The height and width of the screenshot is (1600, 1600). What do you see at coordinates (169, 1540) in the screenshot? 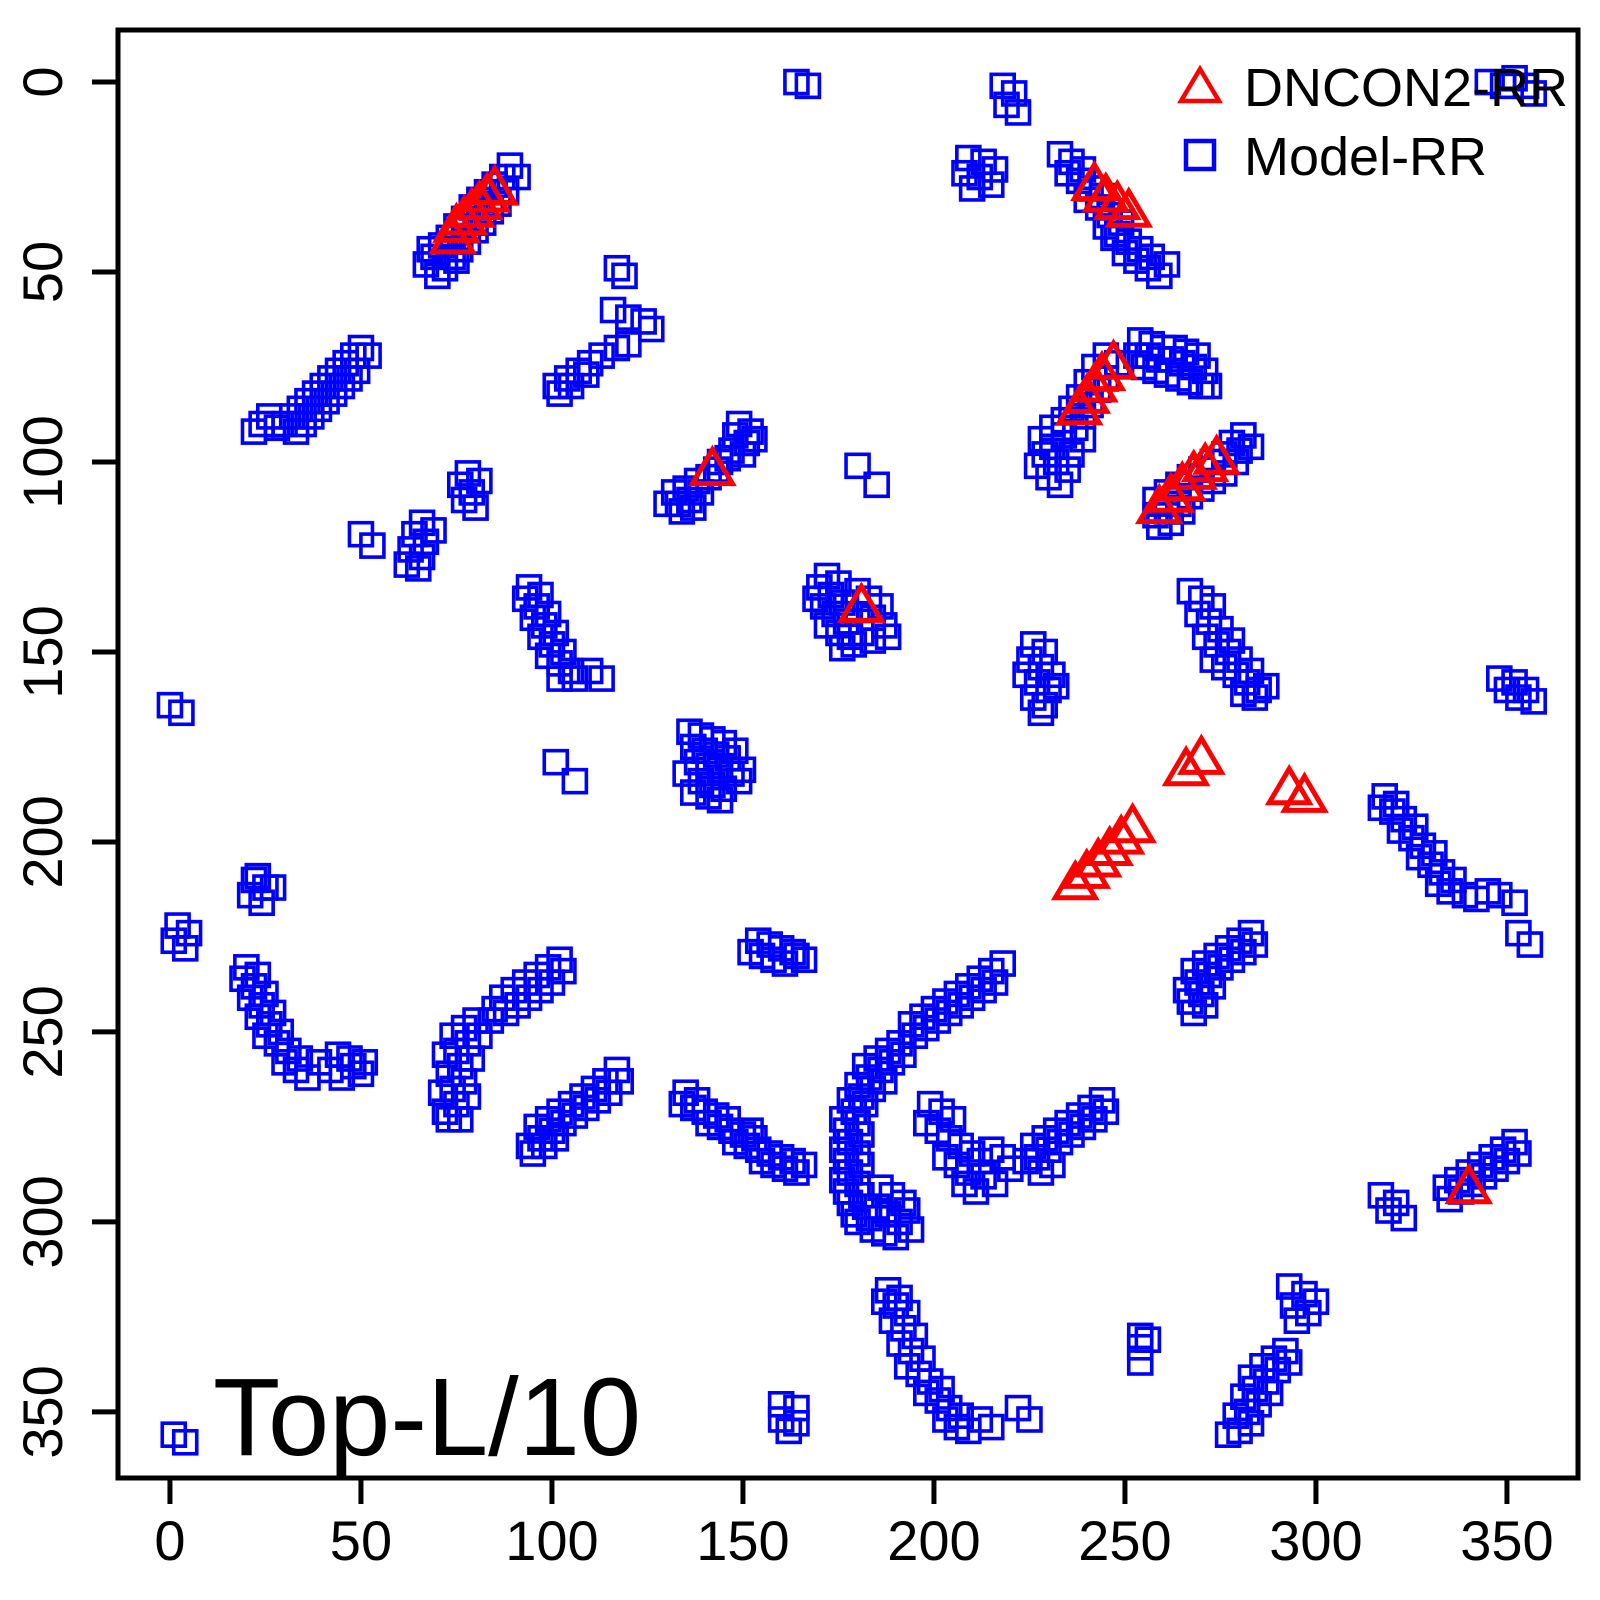
I see `x-tick-label: 0` at bounding box center [169, 1540].